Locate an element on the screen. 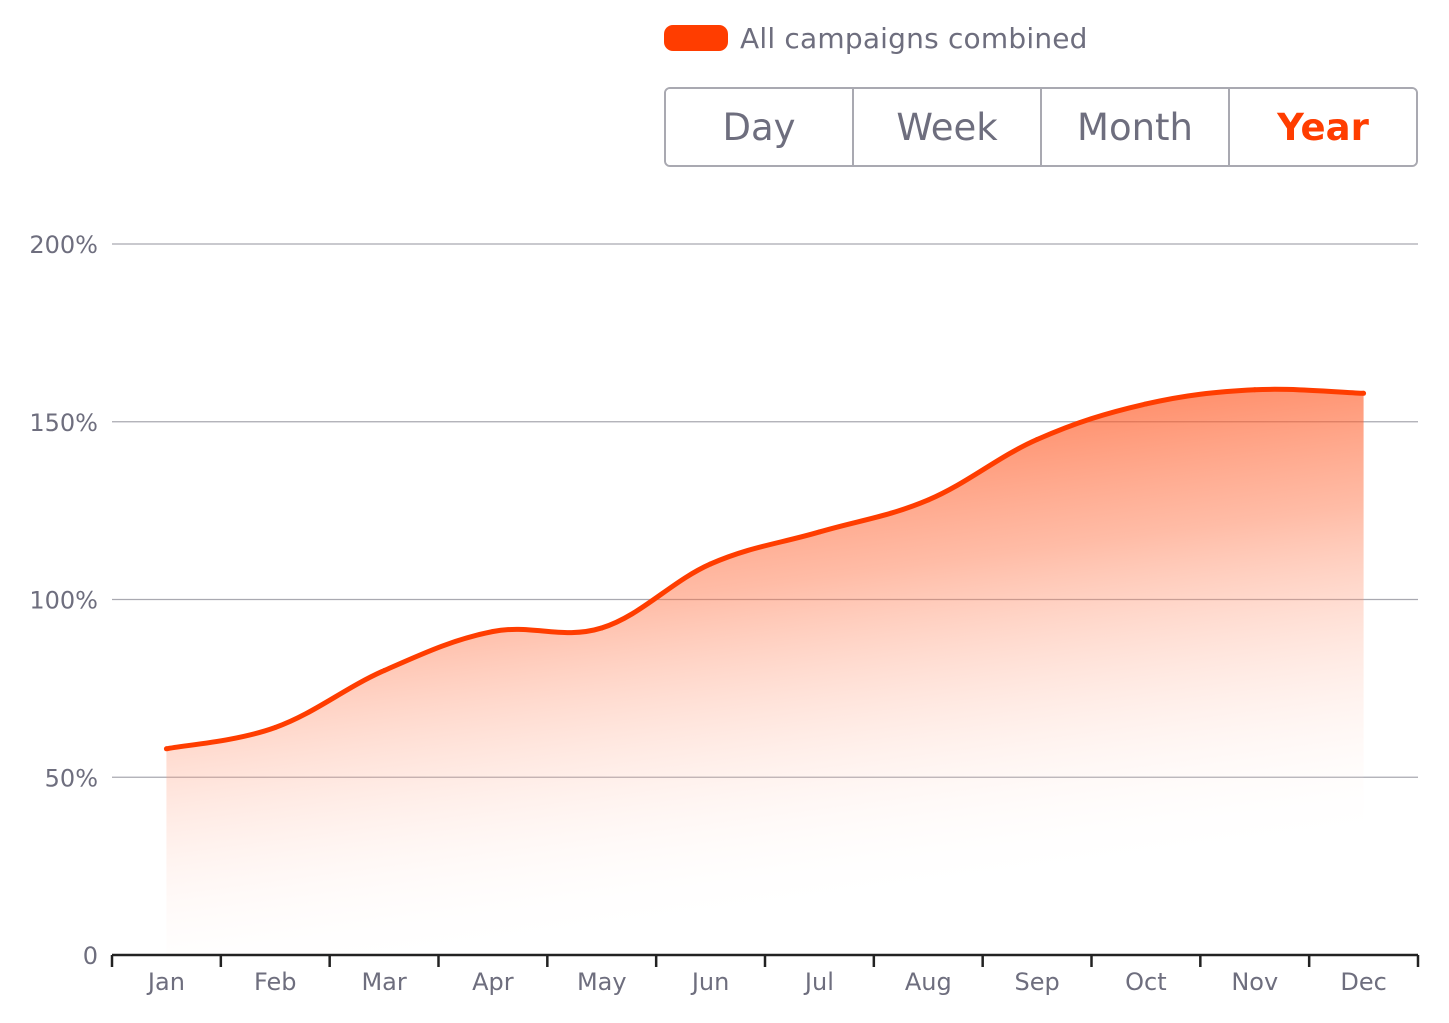 The height and width of the screenshot is (1023, 1449). x-tick-label: May is located at coordinates (602, 982).